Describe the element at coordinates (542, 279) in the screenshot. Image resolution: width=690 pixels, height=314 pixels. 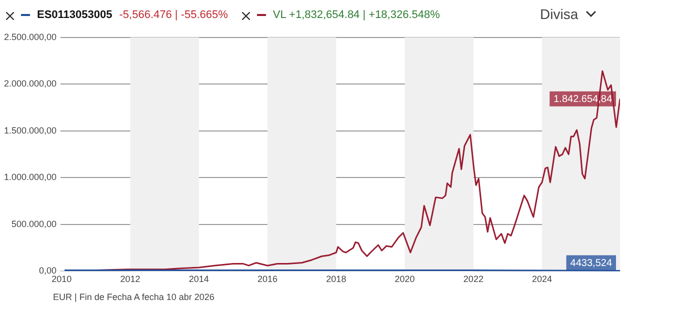
I see `x-tick-label: 2024` at that location.